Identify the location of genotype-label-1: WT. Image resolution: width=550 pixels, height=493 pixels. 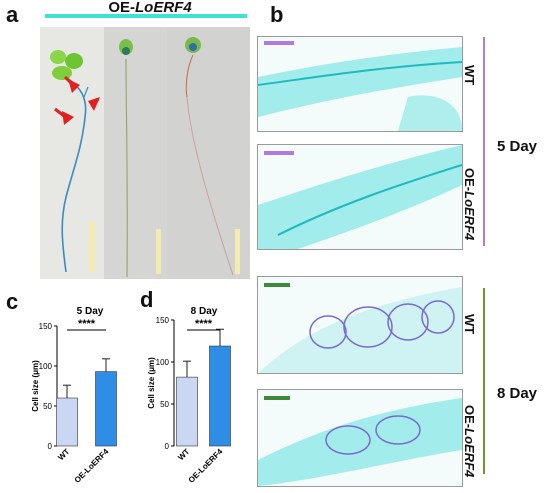
(469, 75).